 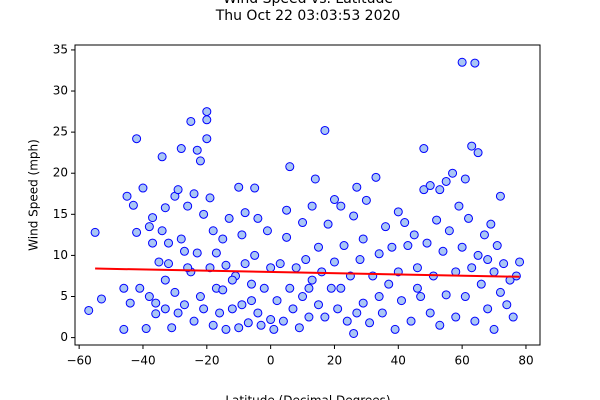 What do you see at coordinates (307, 272) in the screenshot?
I see `regression-line` at bounding box center [307, 272].